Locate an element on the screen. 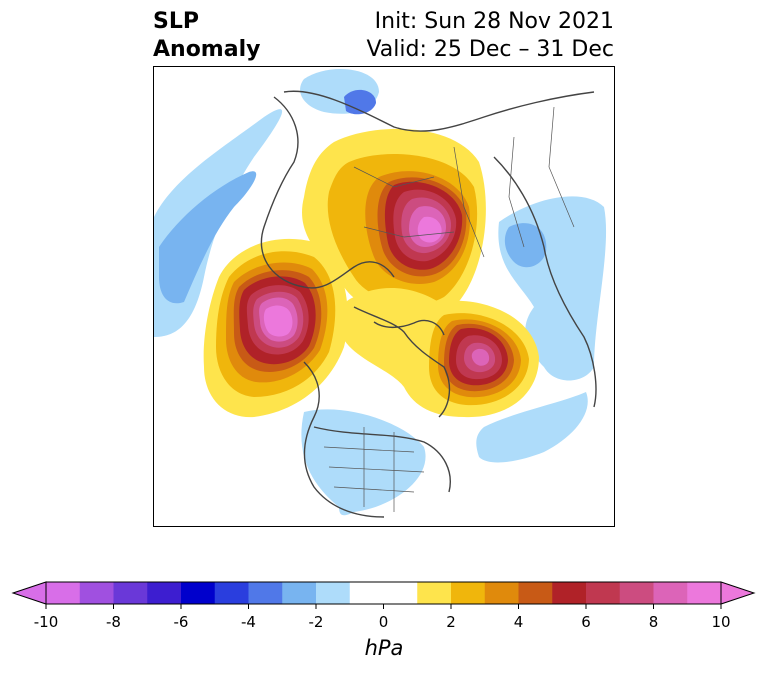 Image resolution: width=768 pixels, height=673 pixels. colorbar-extend-low is located at coordinates (29, 593).